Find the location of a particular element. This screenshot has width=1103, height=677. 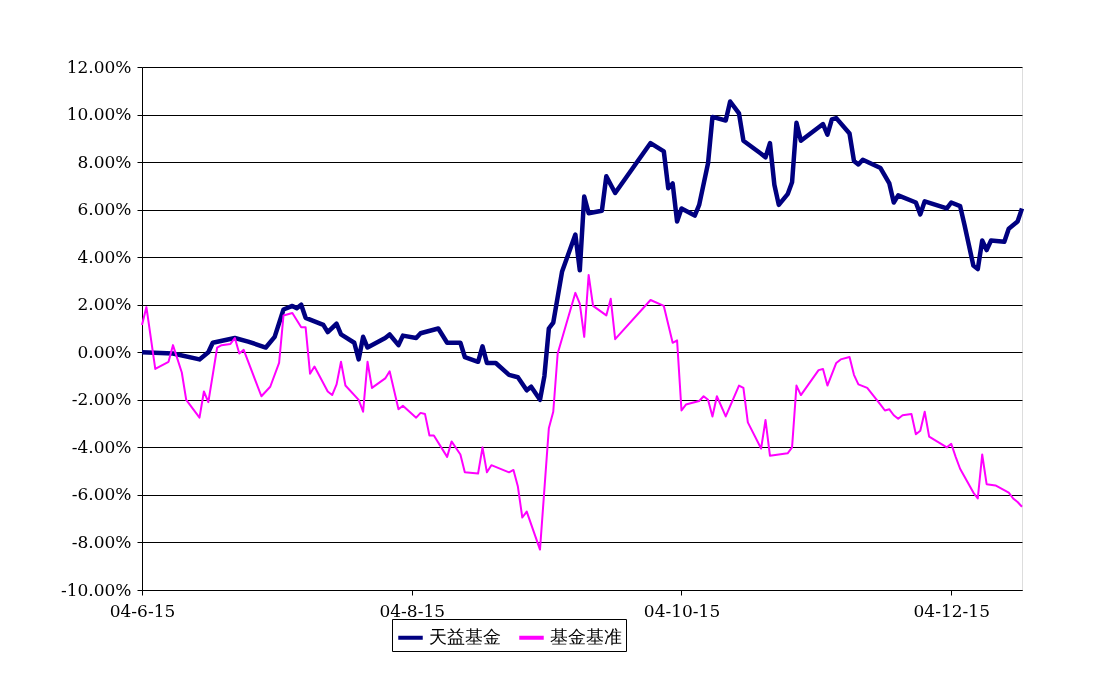

x-tick-label: 04-10-15 is located at coordinates (682, 610).